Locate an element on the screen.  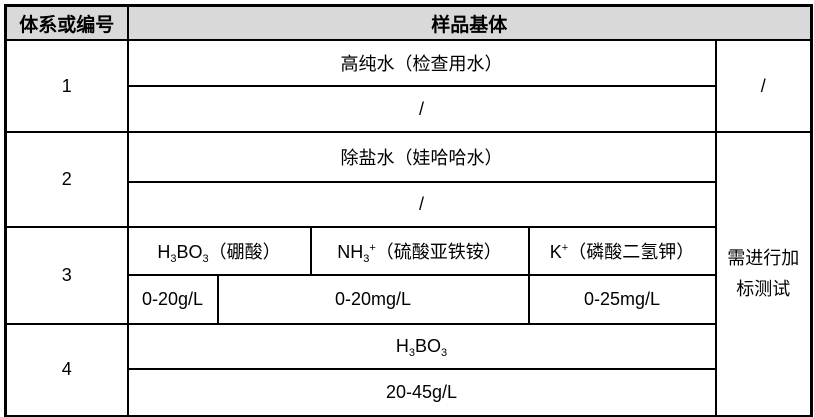
system-1-range-cell: / is located at coordinates (421, 109).